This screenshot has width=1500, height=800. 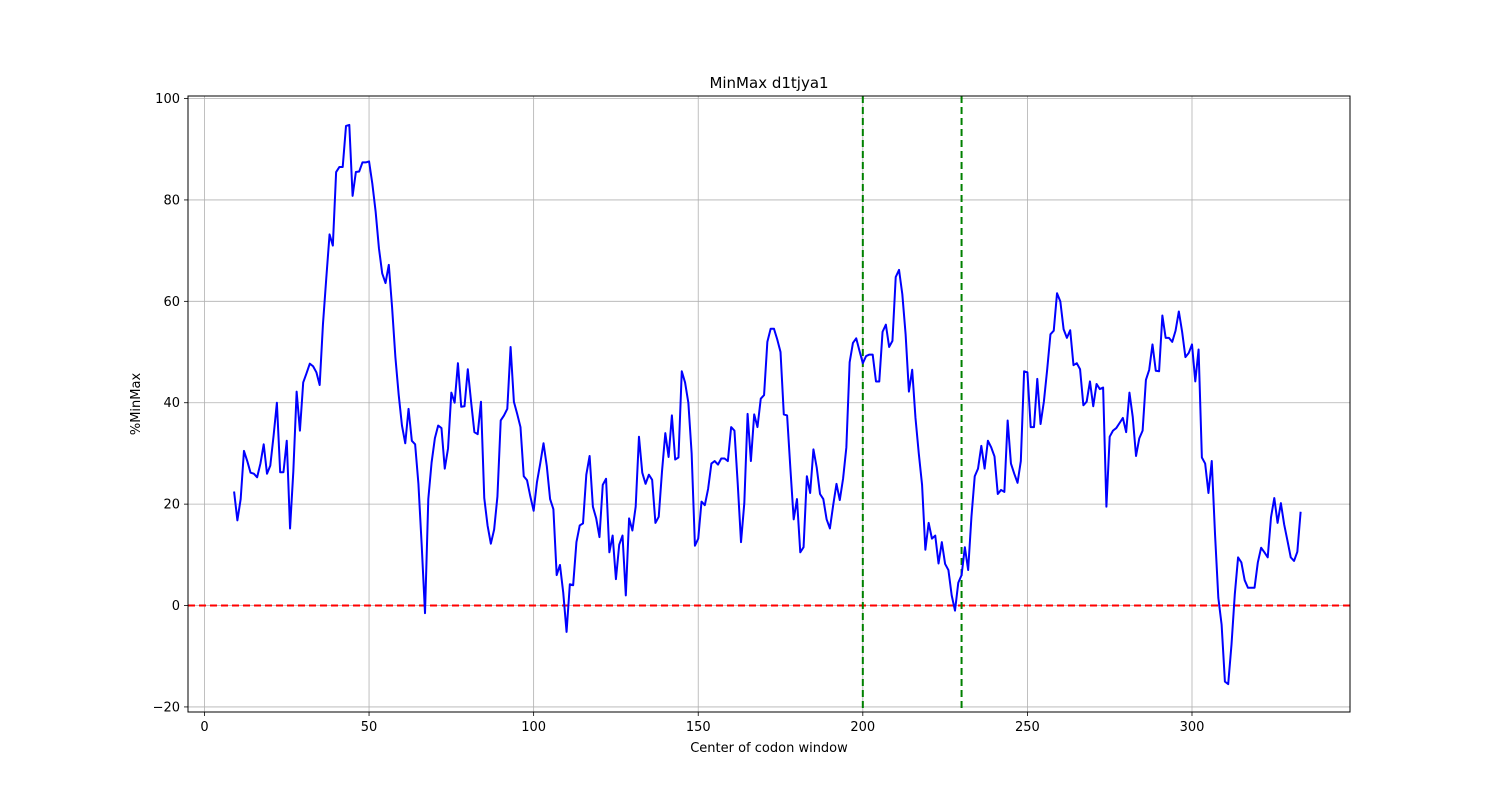 What do you see at coordinates (768, 83) in the screenshot?
I see `chart-title: MinMax d1tjya1` at bounding box center [768, 83].